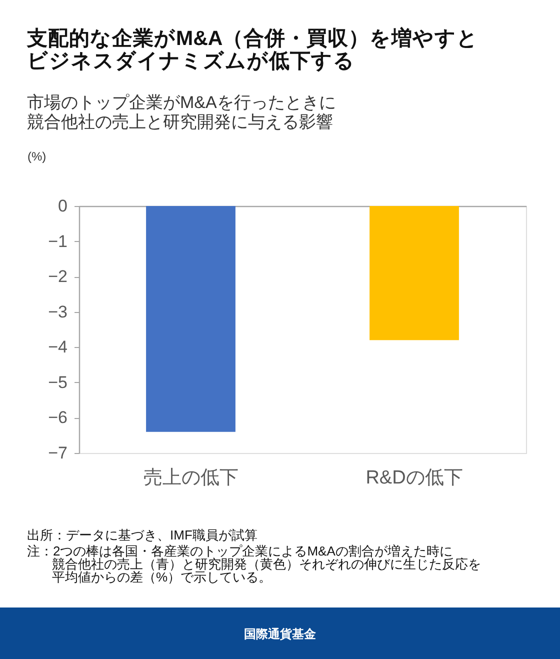 The image size is (560, 659). I want to click on y-axis-title: (%), so click(37, 157).